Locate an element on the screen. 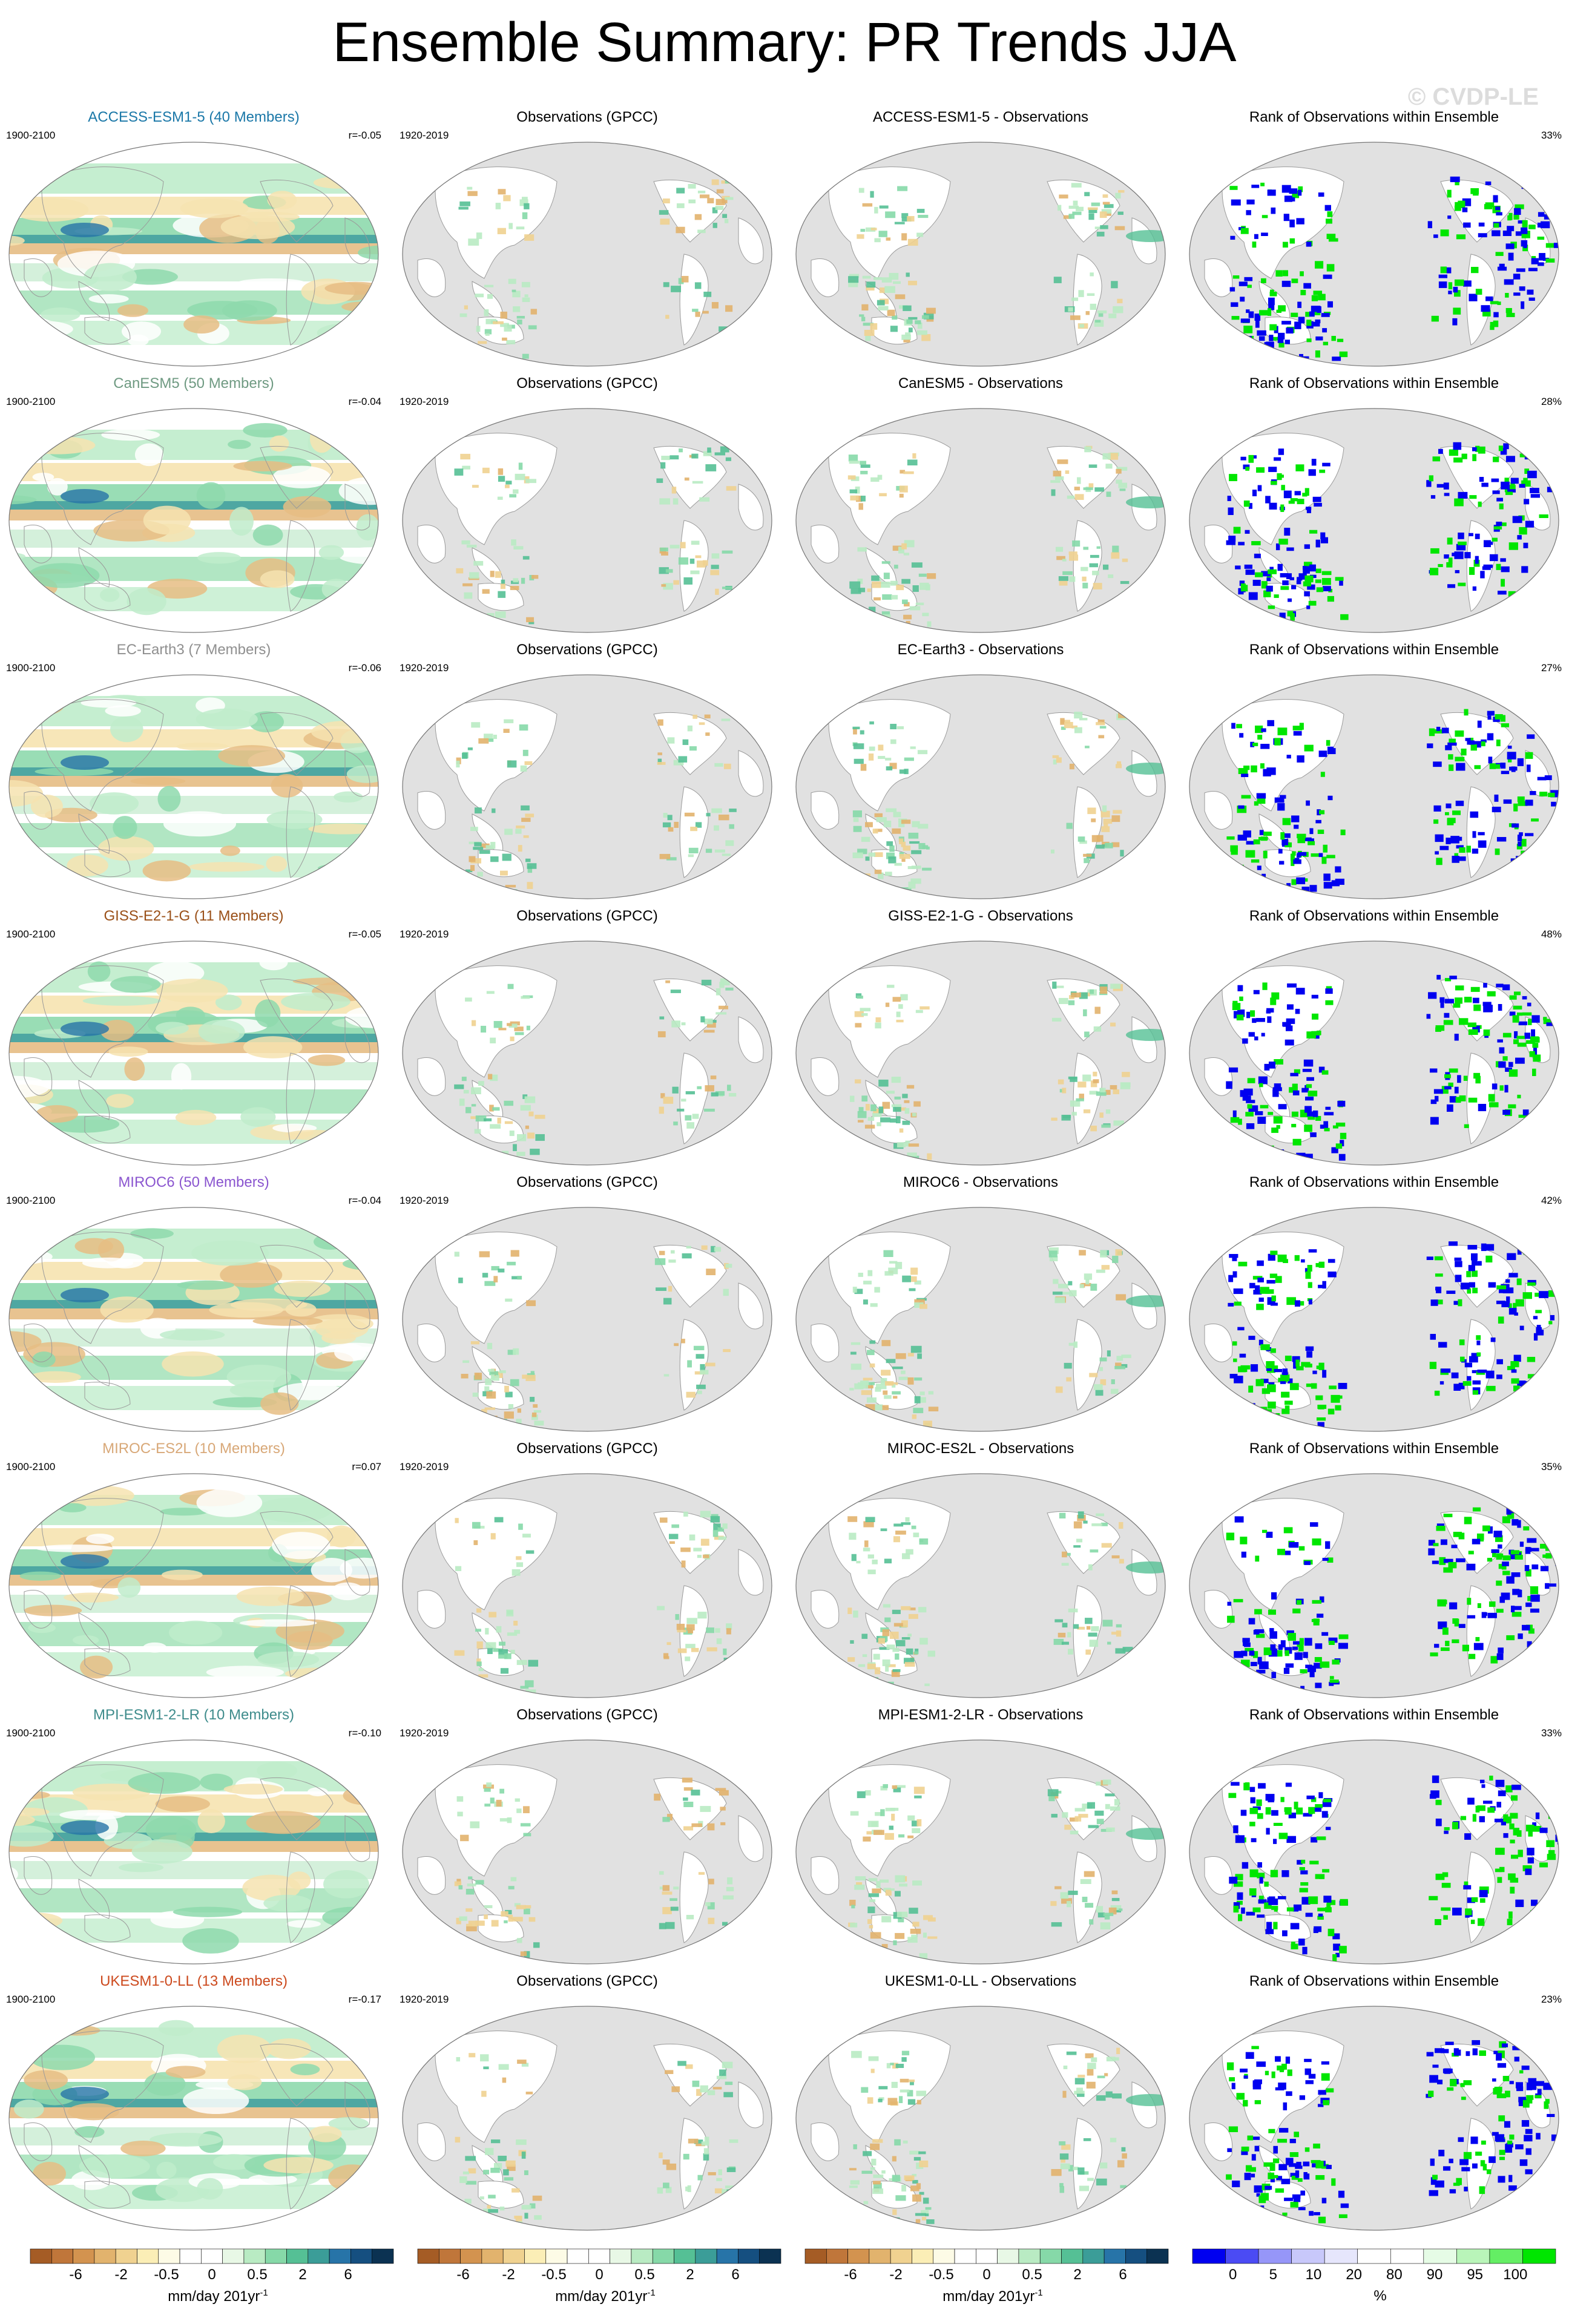  colorbar-tick-label: 5 is located at coordinates (1273, 2275).